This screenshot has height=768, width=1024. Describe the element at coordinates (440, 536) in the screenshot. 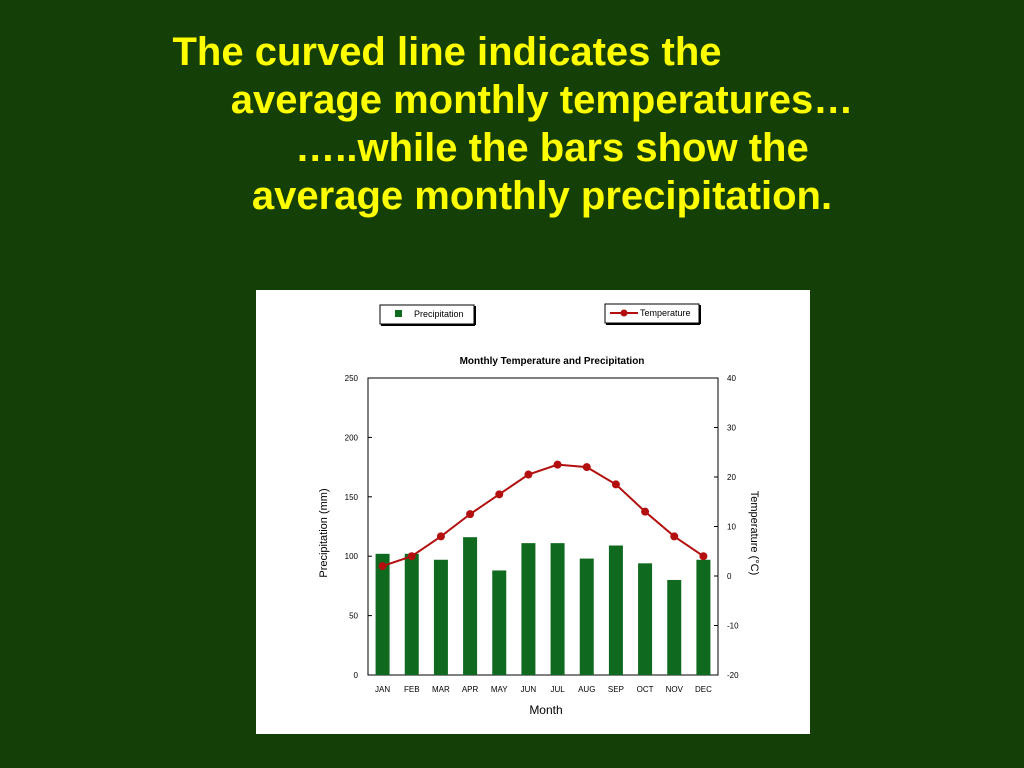

I see `temperature-point-mar` at that location.